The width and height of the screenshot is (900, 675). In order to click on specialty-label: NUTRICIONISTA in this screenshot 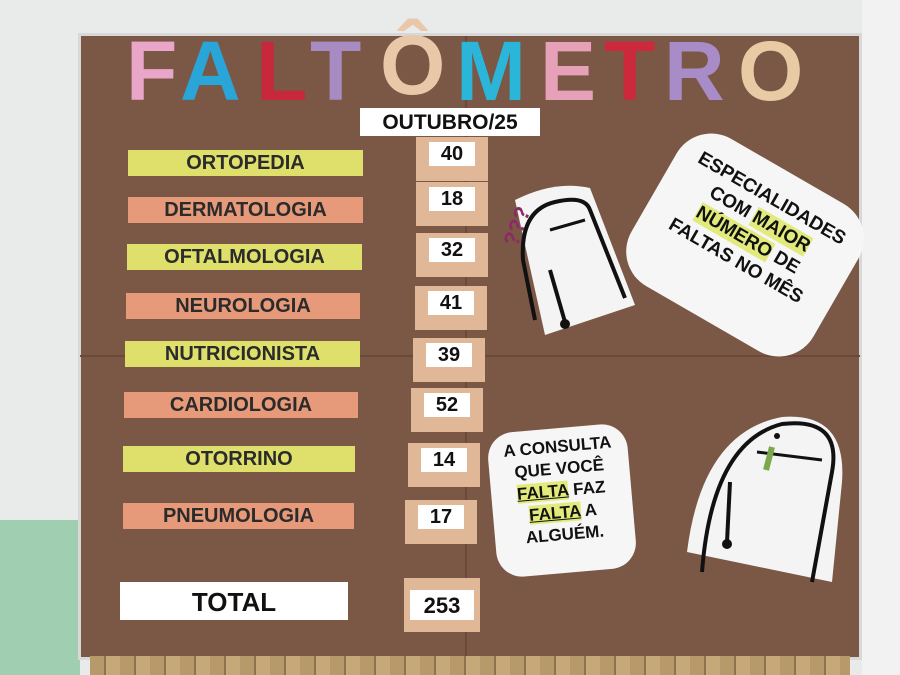, I will do `click(242, 354)`.